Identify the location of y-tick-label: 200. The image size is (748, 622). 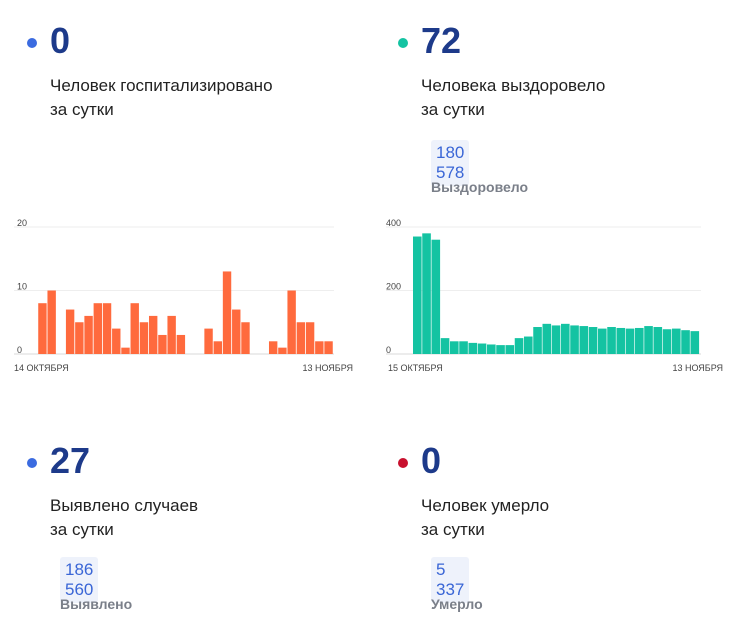
(393, 287).